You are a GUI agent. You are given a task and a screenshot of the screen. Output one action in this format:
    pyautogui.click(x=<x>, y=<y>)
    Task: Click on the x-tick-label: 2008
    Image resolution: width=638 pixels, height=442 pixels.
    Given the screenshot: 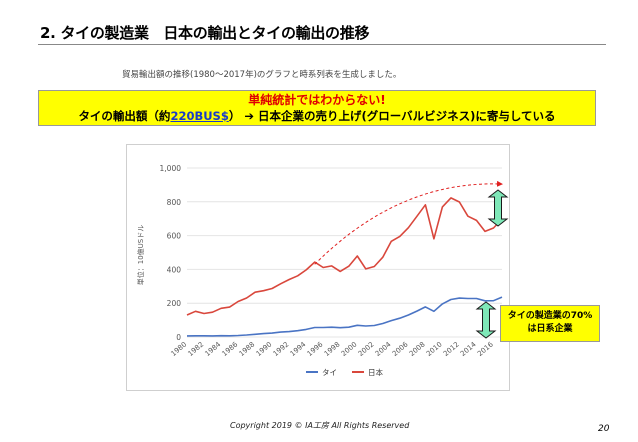 What is the action you would take?
    pyautogui.click(x=417, y=349)
    